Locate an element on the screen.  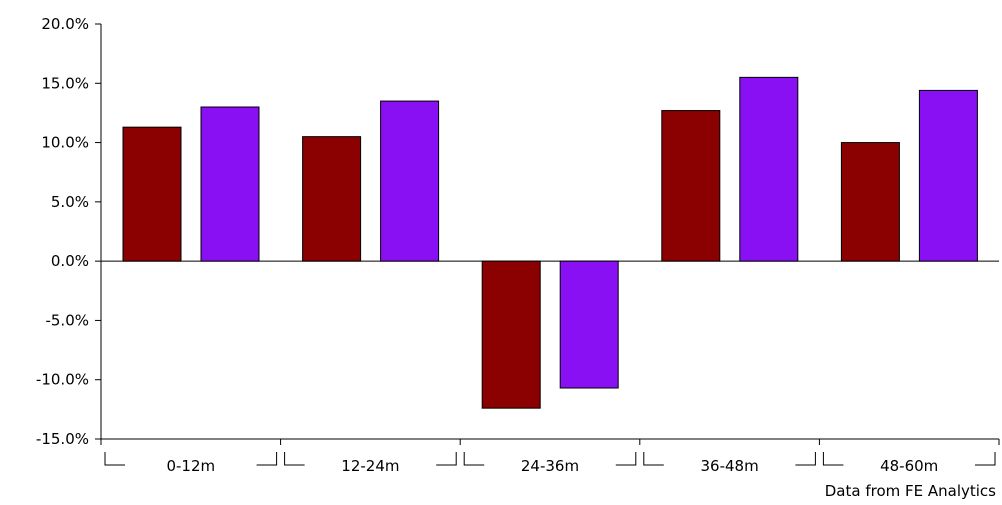
y-tick-label: -15.0% is located at coordinates (62, 439).